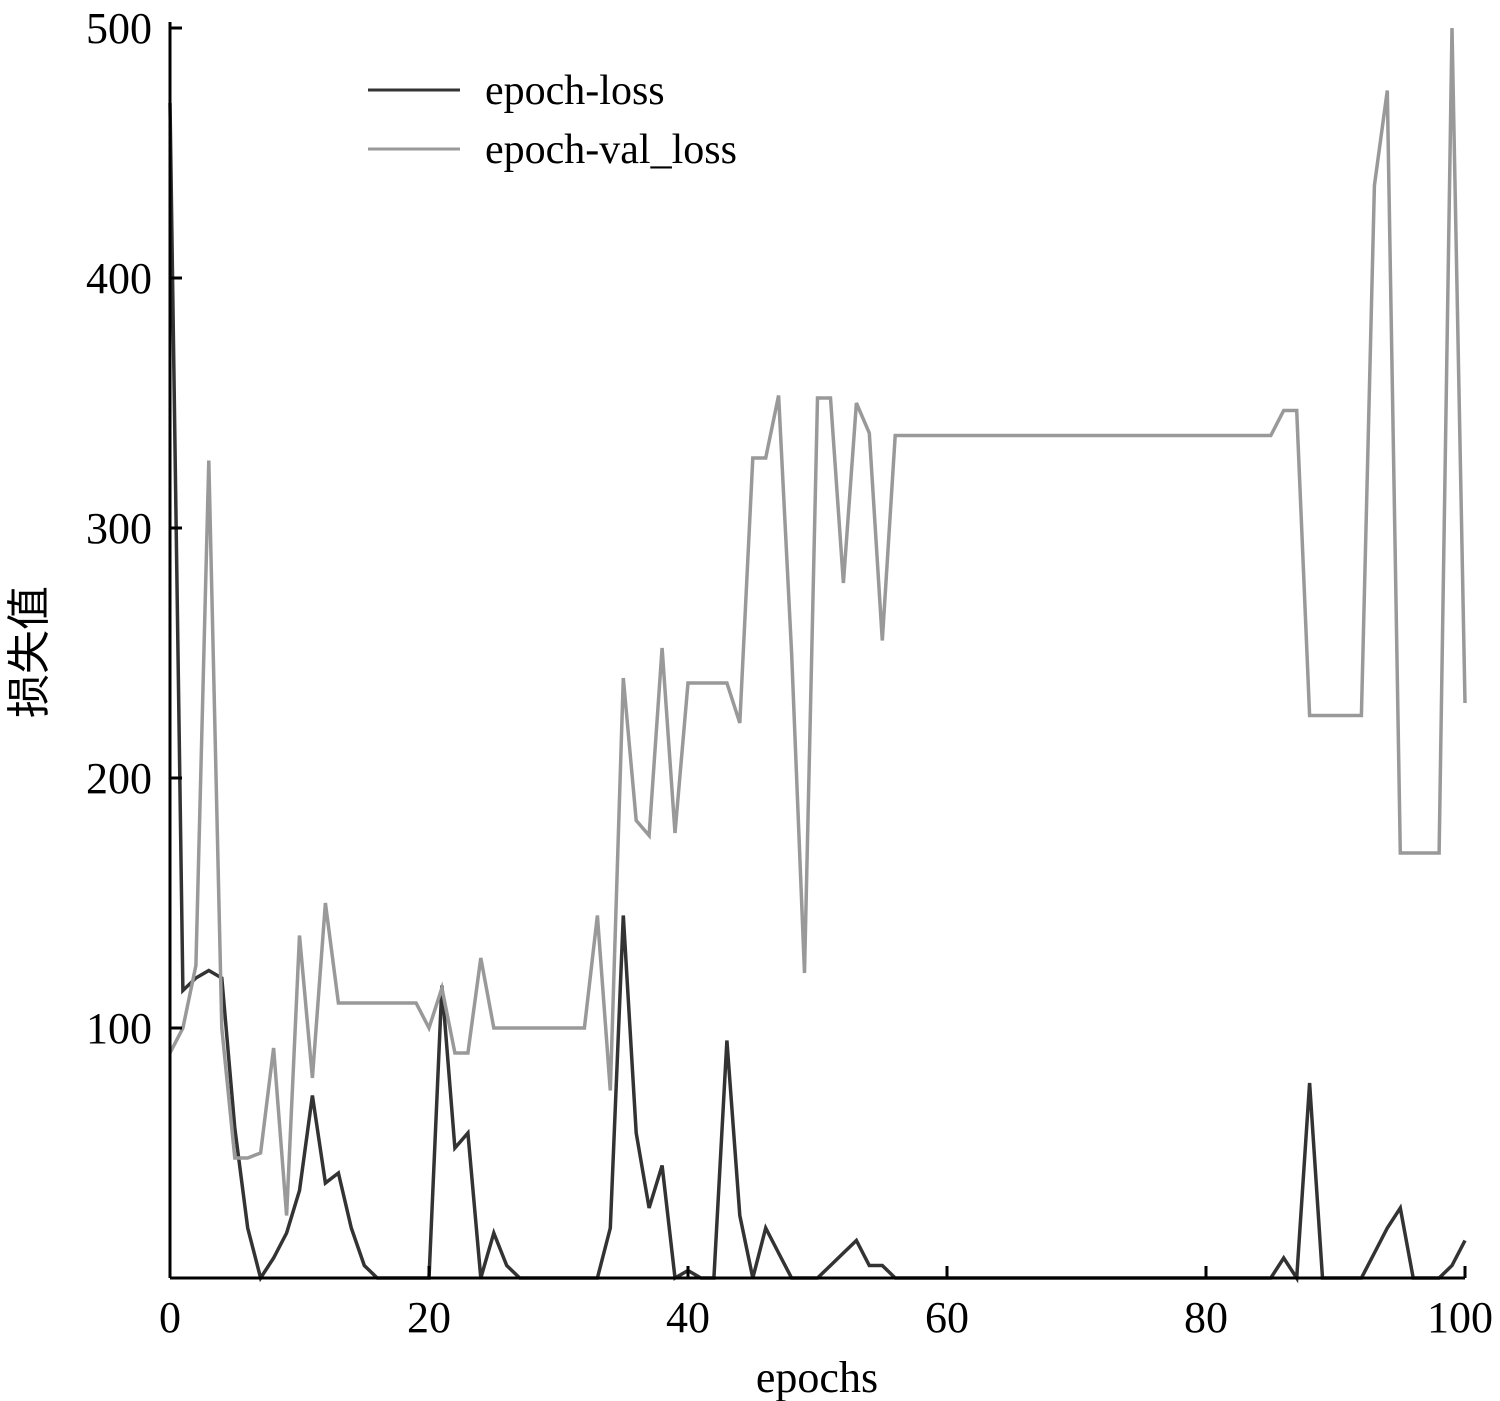  What do you see at coordinates (119, 528) in the screenshot?
I see `y-tick-label: 300` at bounding box center [119, 528].